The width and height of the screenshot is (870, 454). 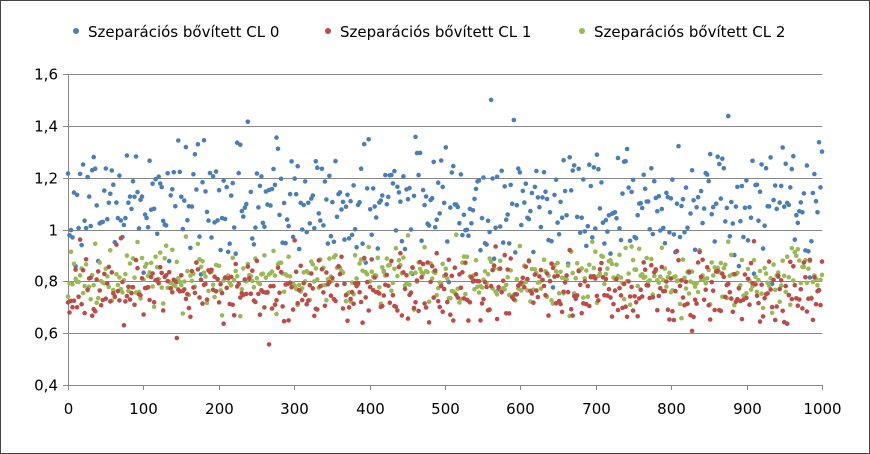 What do you see at coordinates (183, 32) in the screenshot?
I see `legend-label: Szeparációs bővített CL 0` at bounding box center [183, 32].